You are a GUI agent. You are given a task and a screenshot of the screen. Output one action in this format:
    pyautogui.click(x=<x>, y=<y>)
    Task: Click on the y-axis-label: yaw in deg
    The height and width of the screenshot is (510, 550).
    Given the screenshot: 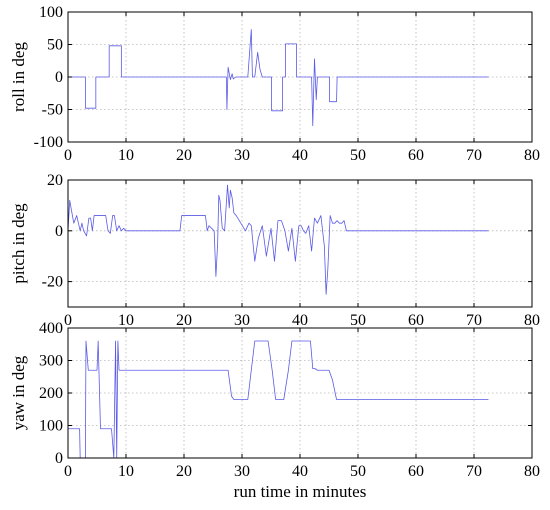 What is the action you would take?
    pyautogui.click(x=18, y=392)
    